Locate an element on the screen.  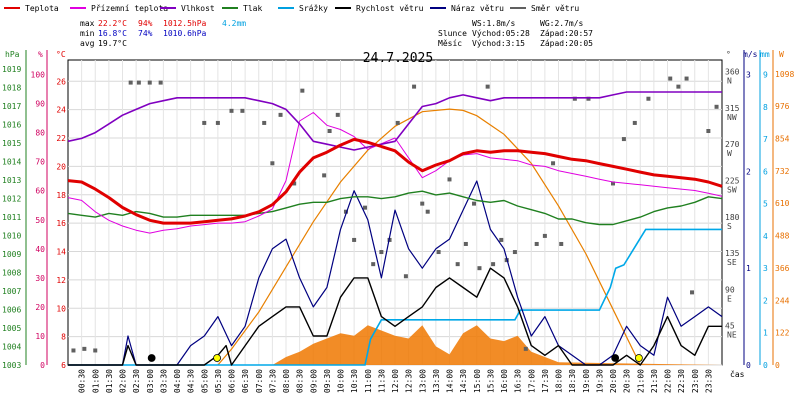
w-tick-label: 122 is located at coordinates (782, 333).